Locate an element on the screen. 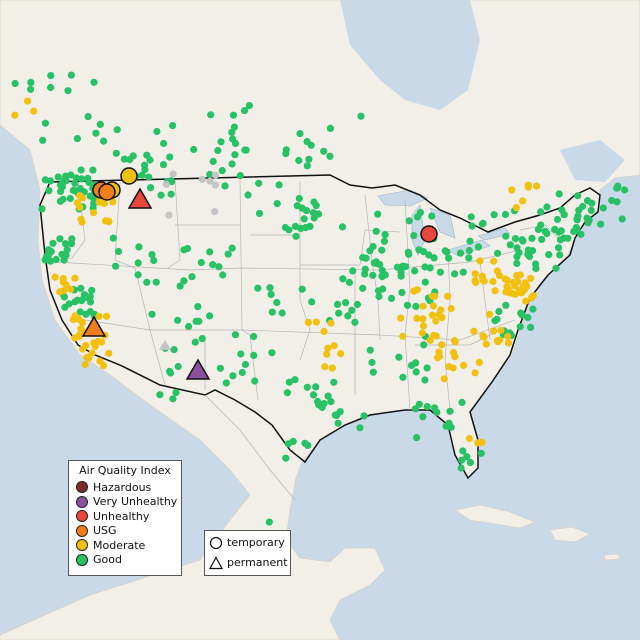  legend-item-usg: USG is located at coordinates (125, 531).